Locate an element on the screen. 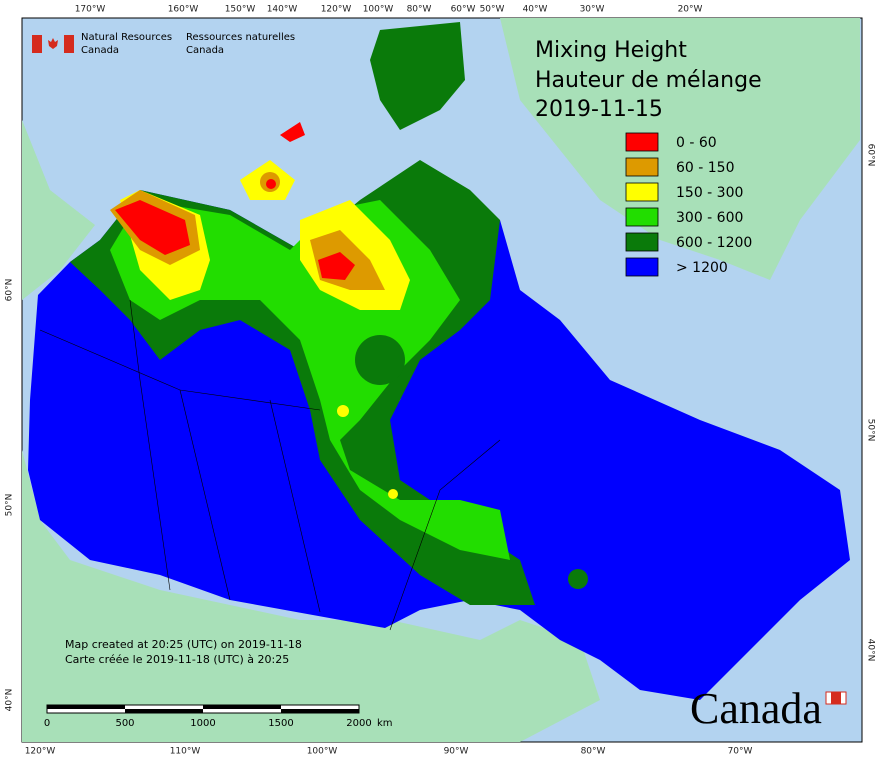  graticule-label: 90°W is located at coordinates (456, 752).